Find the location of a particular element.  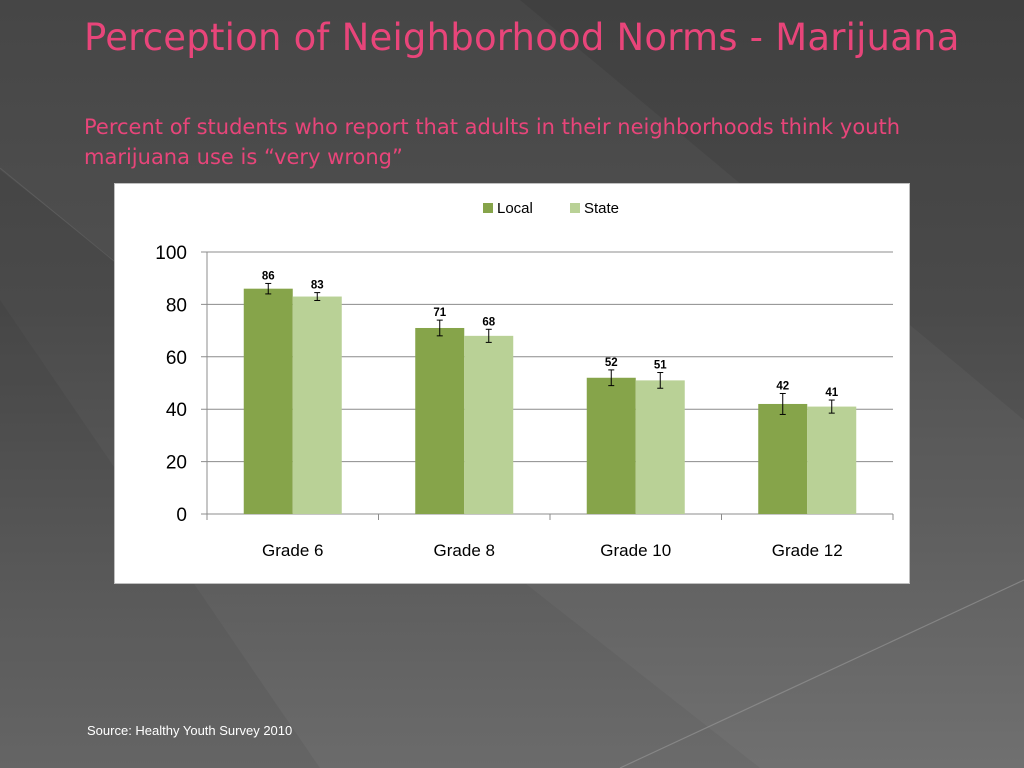

y-tick-label: 60 is located at coordinates (176, 358).